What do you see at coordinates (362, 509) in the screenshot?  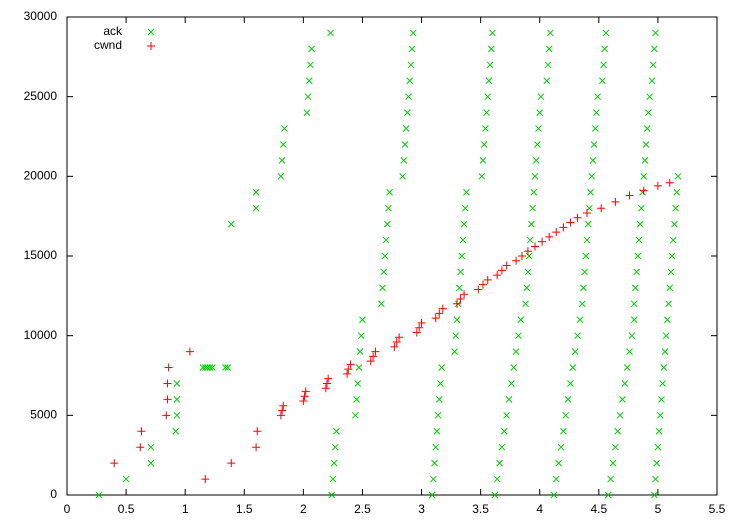 I see `x-tick-label: 2.5` at bounding box center [362, 509].